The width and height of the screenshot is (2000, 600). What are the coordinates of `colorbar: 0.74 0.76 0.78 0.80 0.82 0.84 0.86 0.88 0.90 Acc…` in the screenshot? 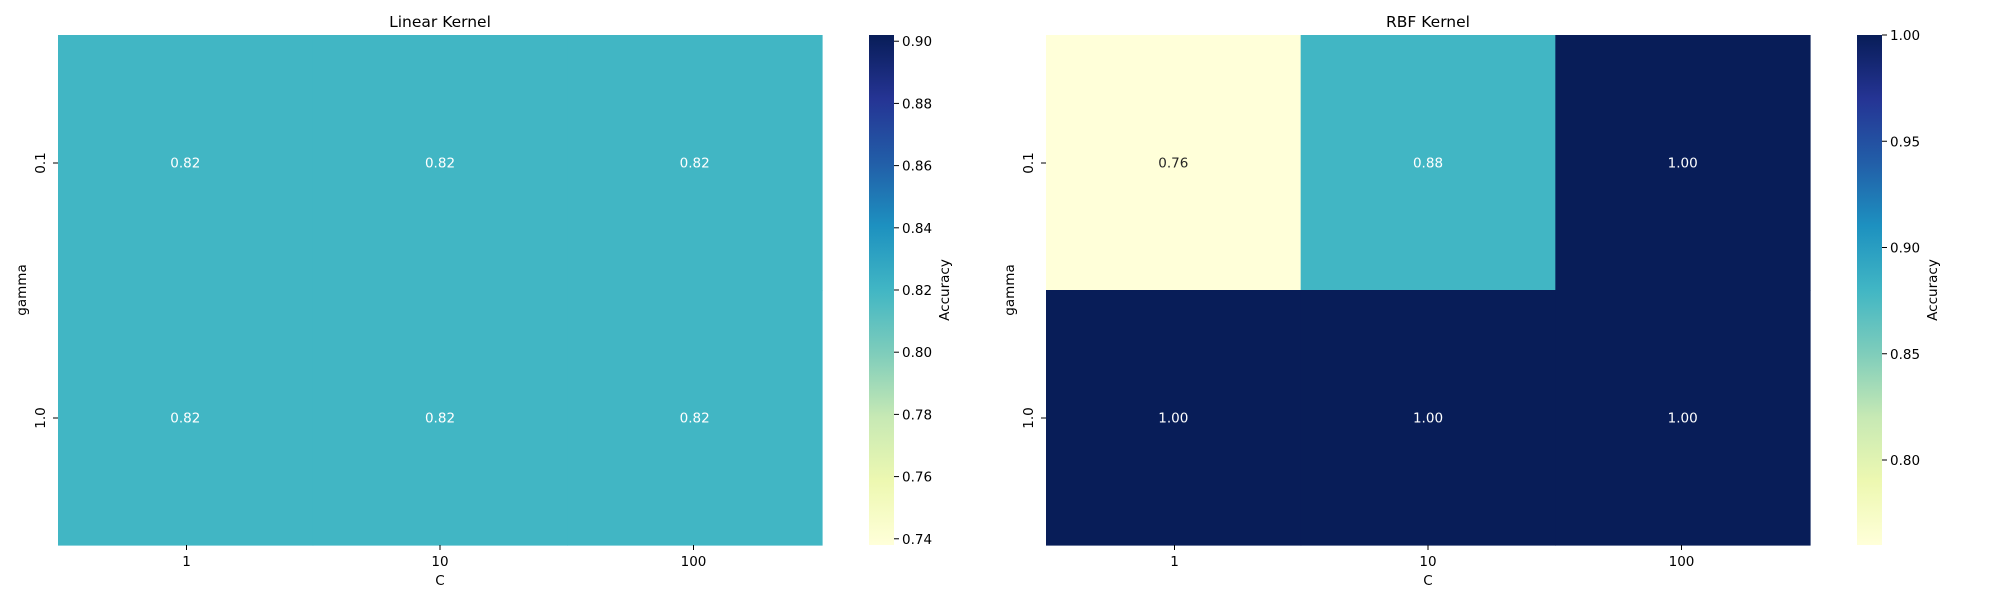 It's located at (911, 291).